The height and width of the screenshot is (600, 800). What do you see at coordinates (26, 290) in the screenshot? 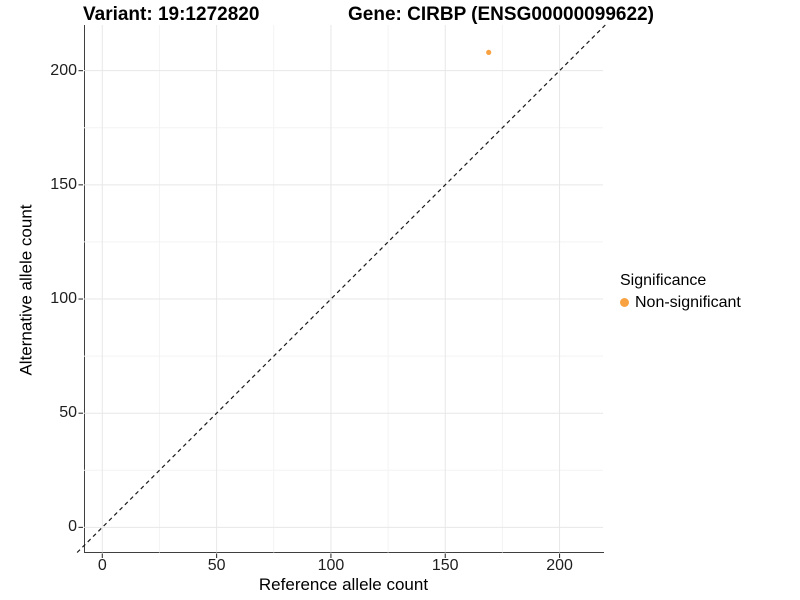
I see `y-axis-title: Alternative allele count` at bounding box center [26, 290].